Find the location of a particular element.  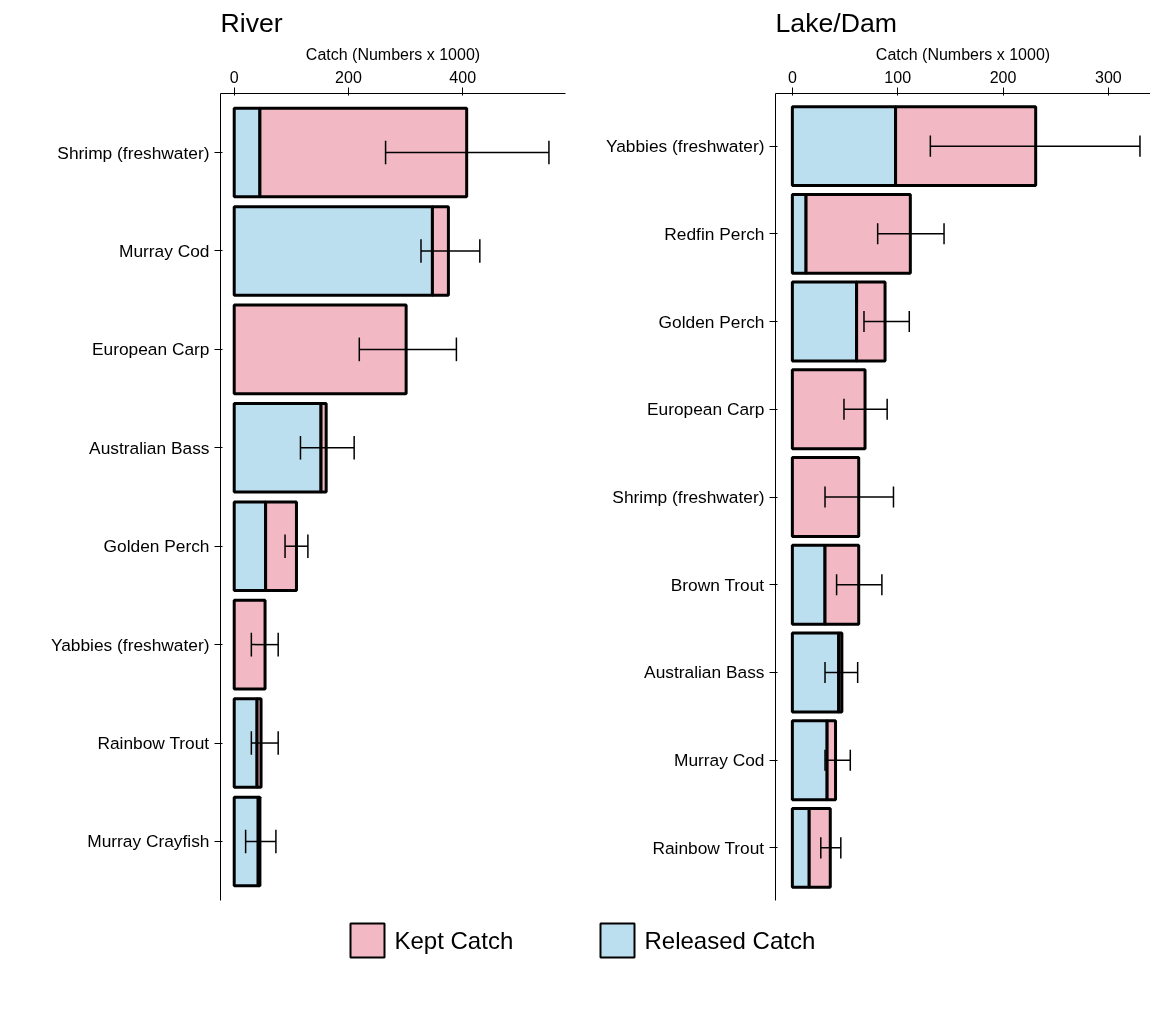

chart-title: River is located at coordinates (251, 22).